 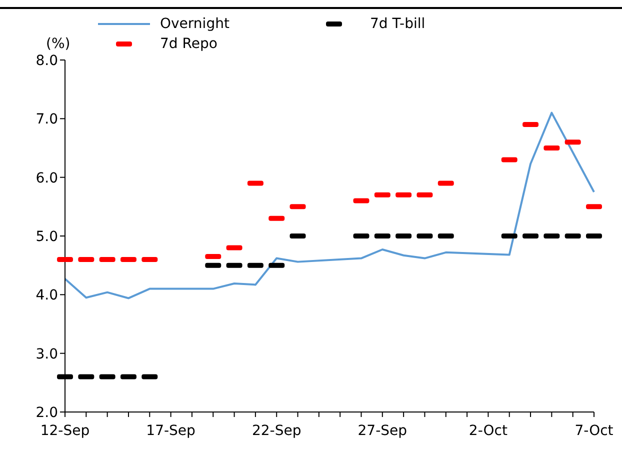 I want to click on y-tick-label: 5.0, so click(x=47, y=236).